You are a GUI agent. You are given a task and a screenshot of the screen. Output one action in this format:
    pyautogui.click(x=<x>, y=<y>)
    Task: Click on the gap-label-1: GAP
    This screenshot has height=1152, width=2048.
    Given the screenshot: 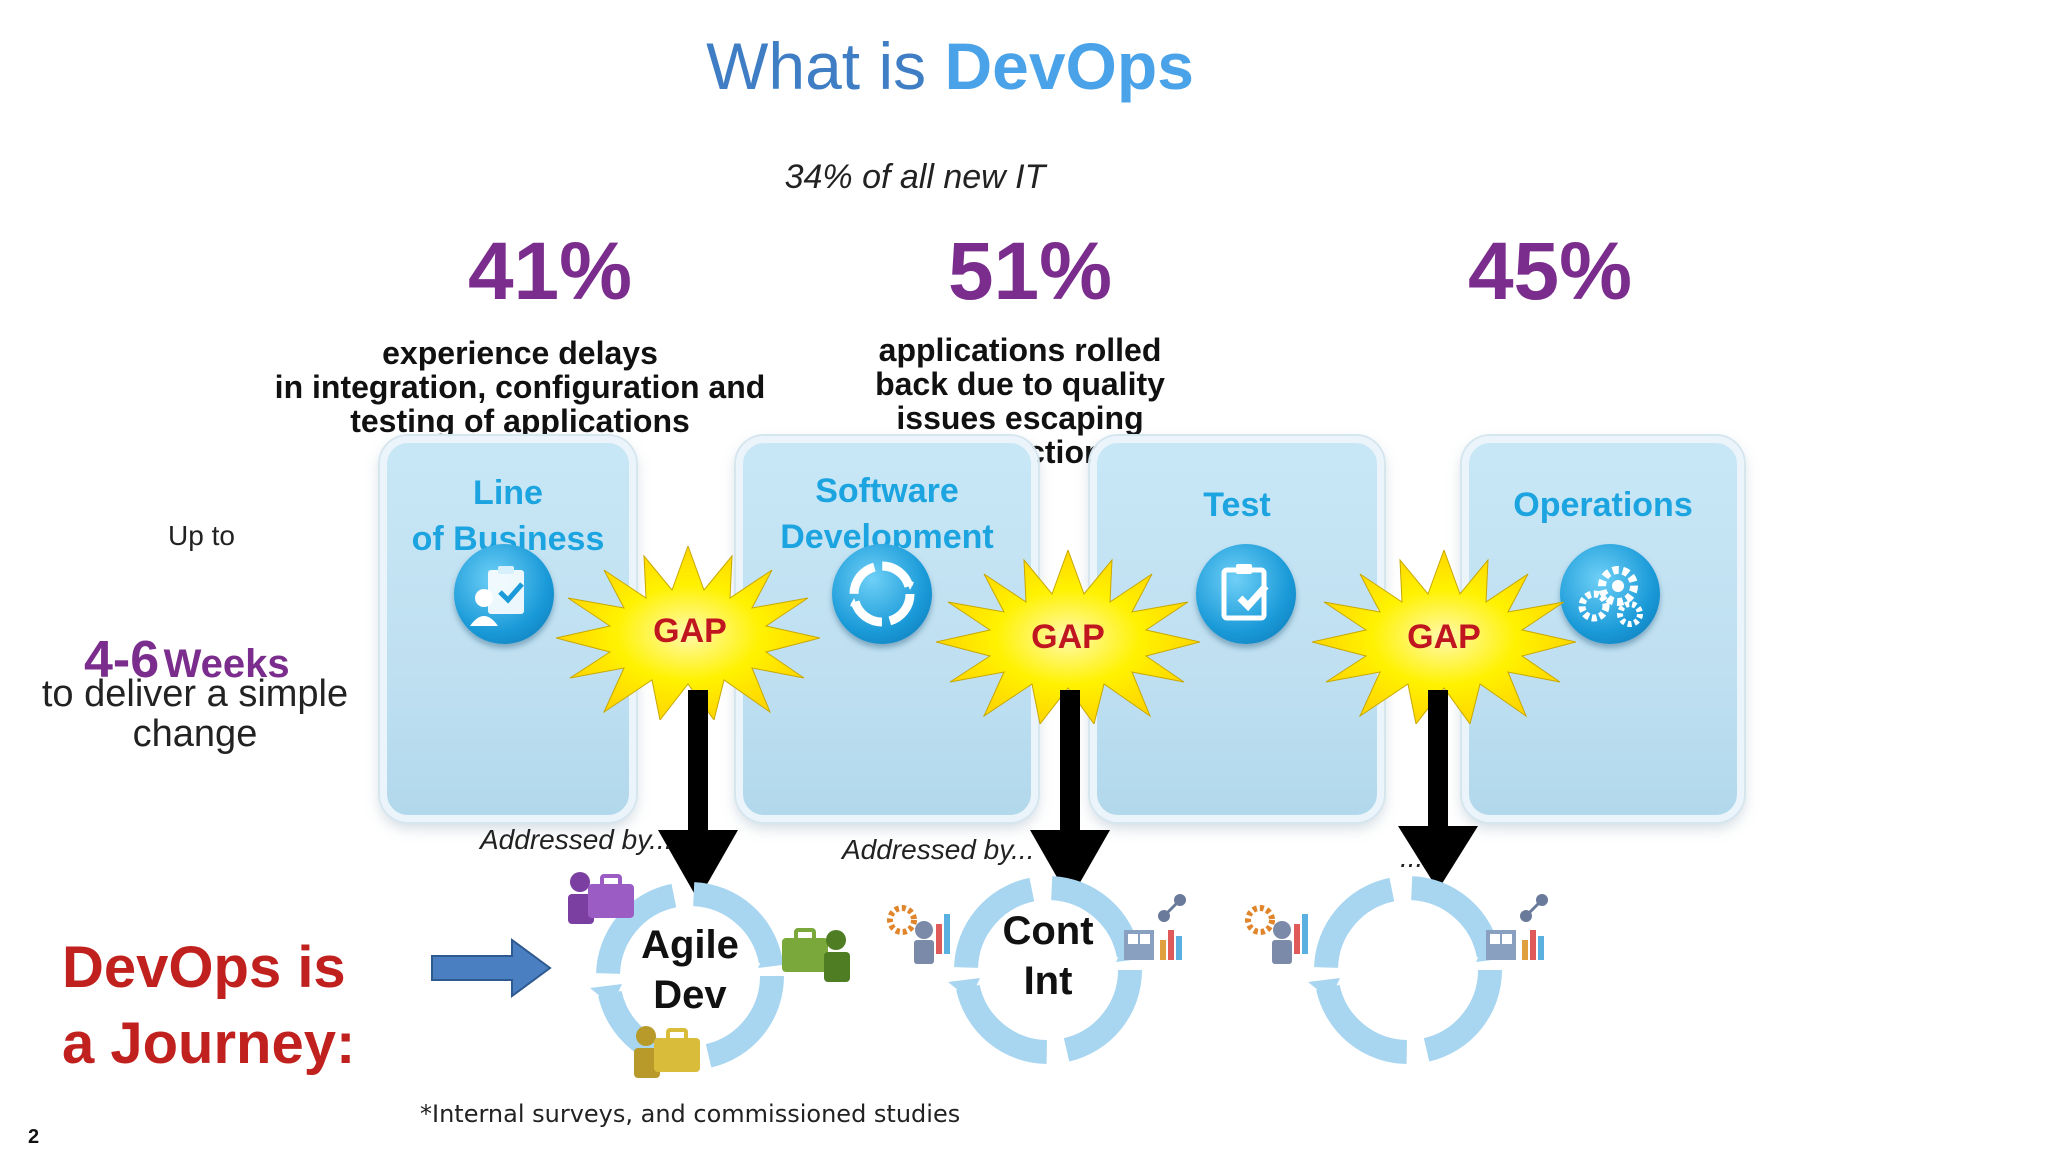 What is the action you would take?
    pyautogui.click(x=690, y=631)
    